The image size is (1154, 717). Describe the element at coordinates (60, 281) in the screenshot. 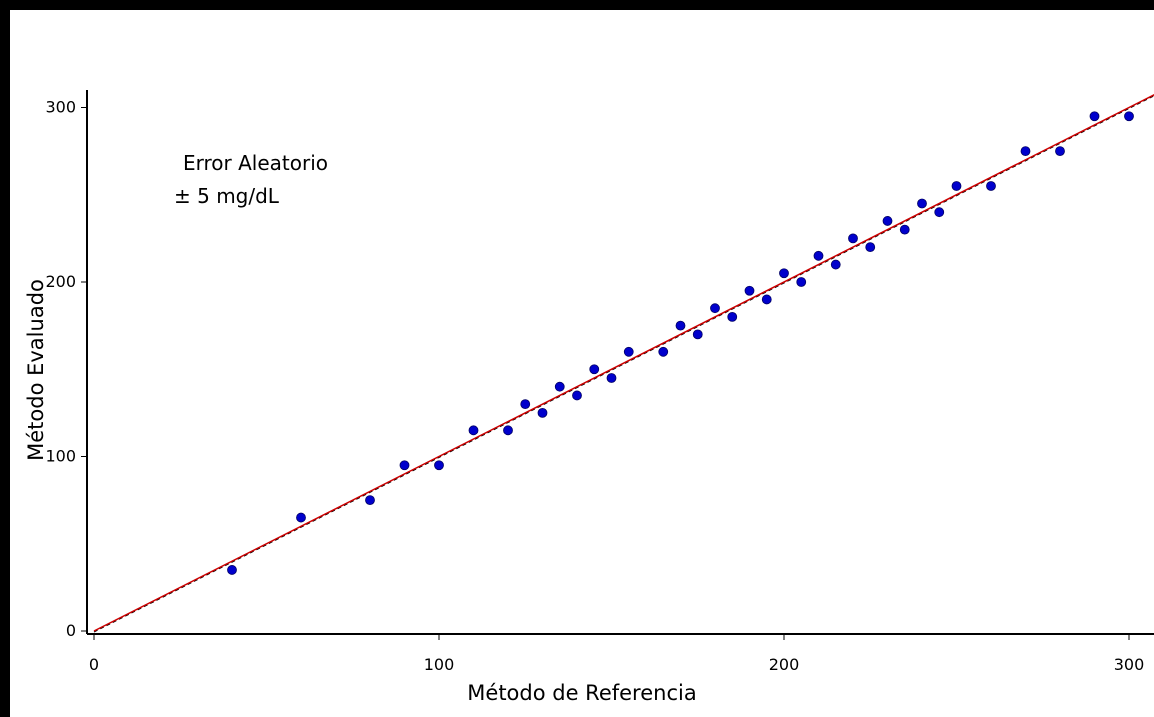

I see `y-tick-label: 200` at that location.